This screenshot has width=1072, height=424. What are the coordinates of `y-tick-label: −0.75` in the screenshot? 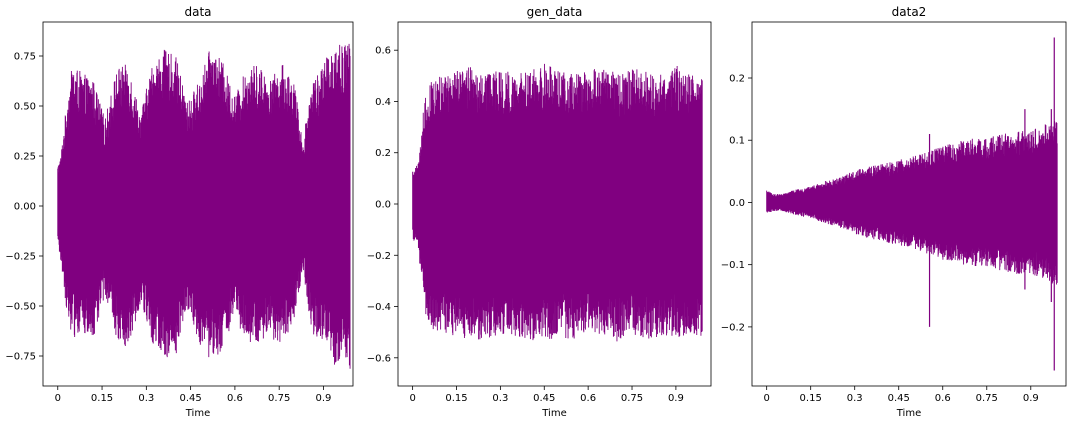 It's located at (20, 357).